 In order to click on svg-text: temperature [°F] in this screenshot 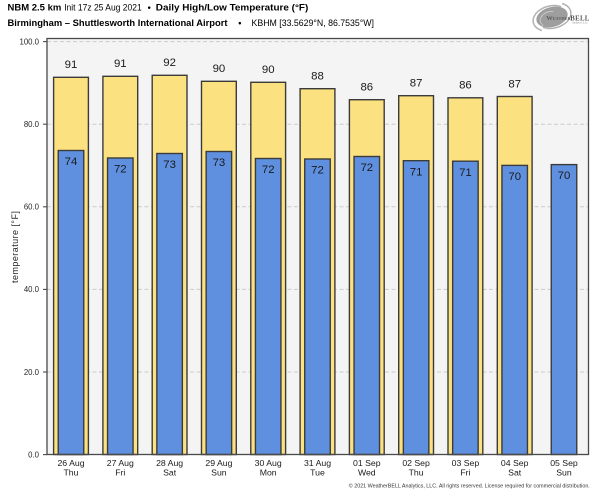, I will do `click(15, 247)`.